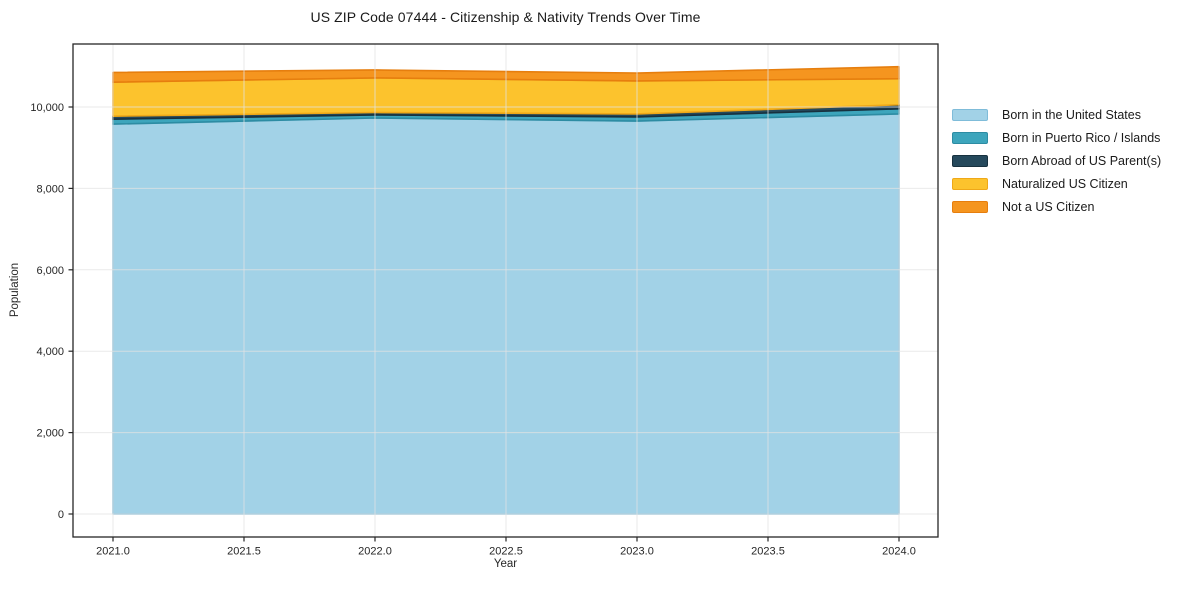  What do you see at coordinates (970, 206) in the screenshot?
I see `legend-swatch-not-citizen` at bounding box center [970, 206].